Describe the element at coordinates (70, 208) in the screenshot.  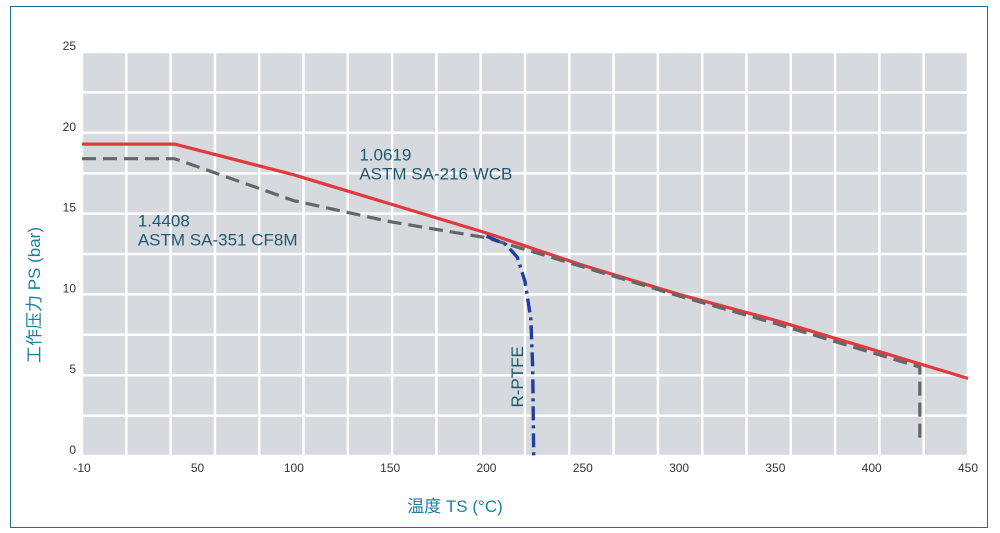
I see `y-tick-label: 15` at that location.